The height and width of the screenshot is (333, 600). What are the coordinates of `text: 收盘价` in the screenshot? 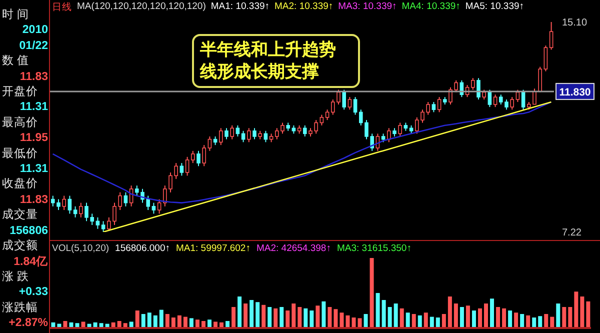 It's located at (20, 184).